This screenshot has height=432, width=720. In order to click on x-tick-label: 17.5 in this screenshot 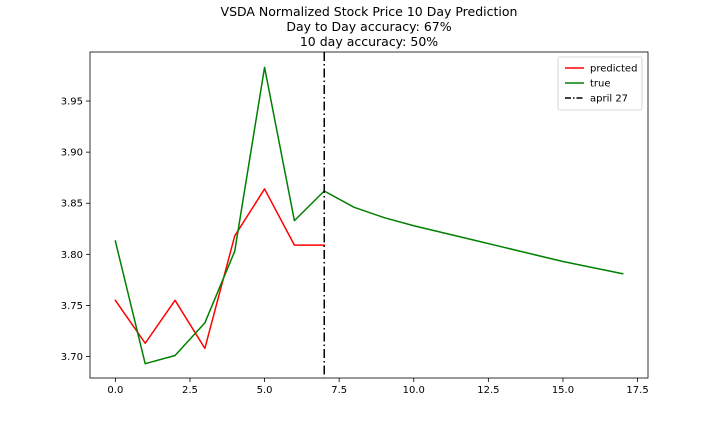, I will do `click(637, 390)`.